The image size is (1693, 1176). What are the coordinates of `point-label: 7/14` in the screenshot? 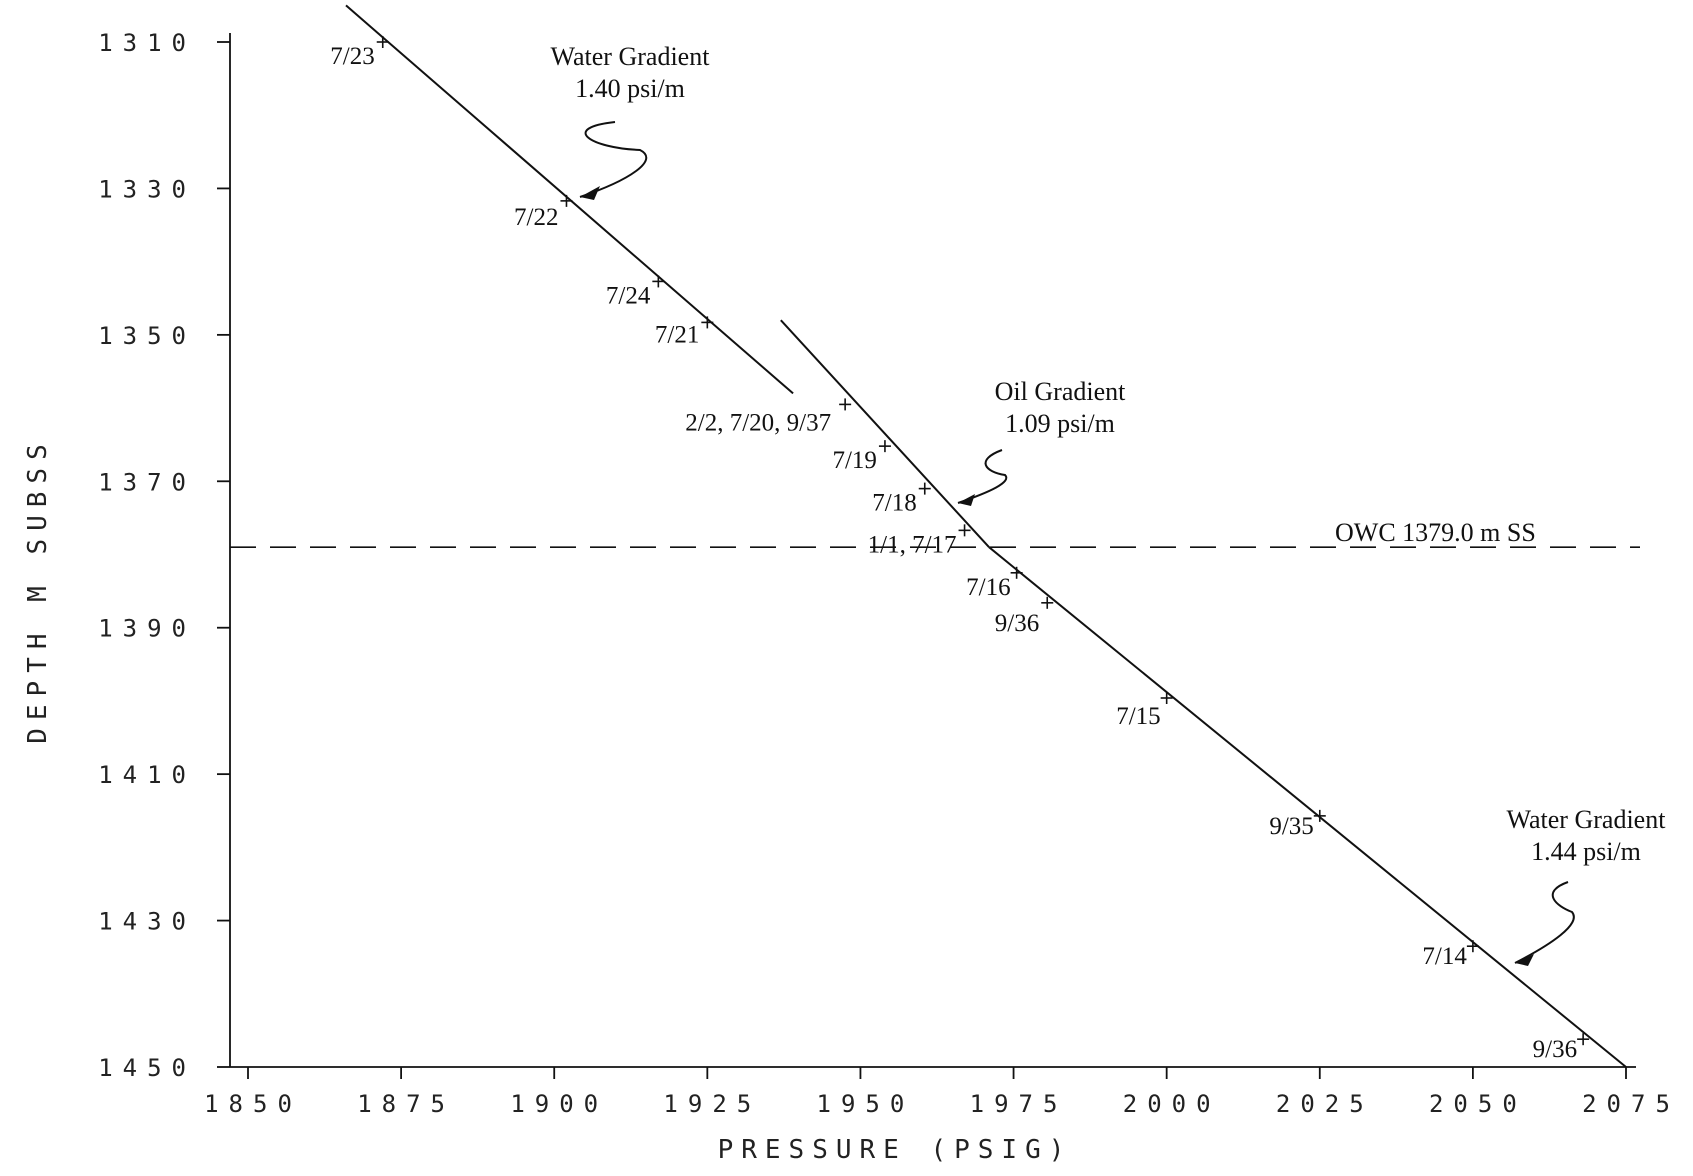 It's located at (1444, 956).